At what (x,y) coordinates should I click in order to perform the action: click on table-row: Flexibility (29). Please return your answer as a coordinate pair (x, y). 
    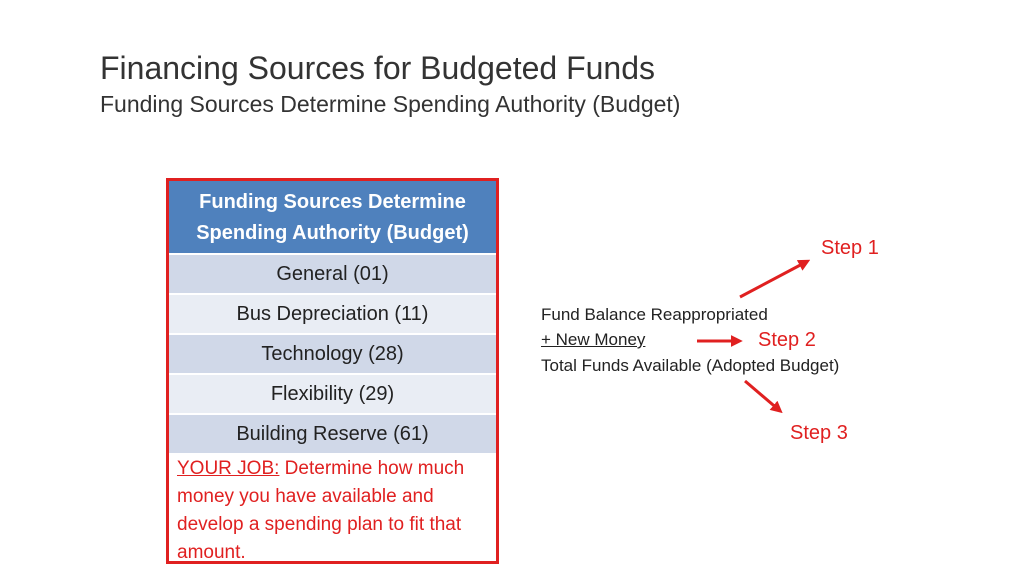
    Looking at the image, I should click on (332, 393).